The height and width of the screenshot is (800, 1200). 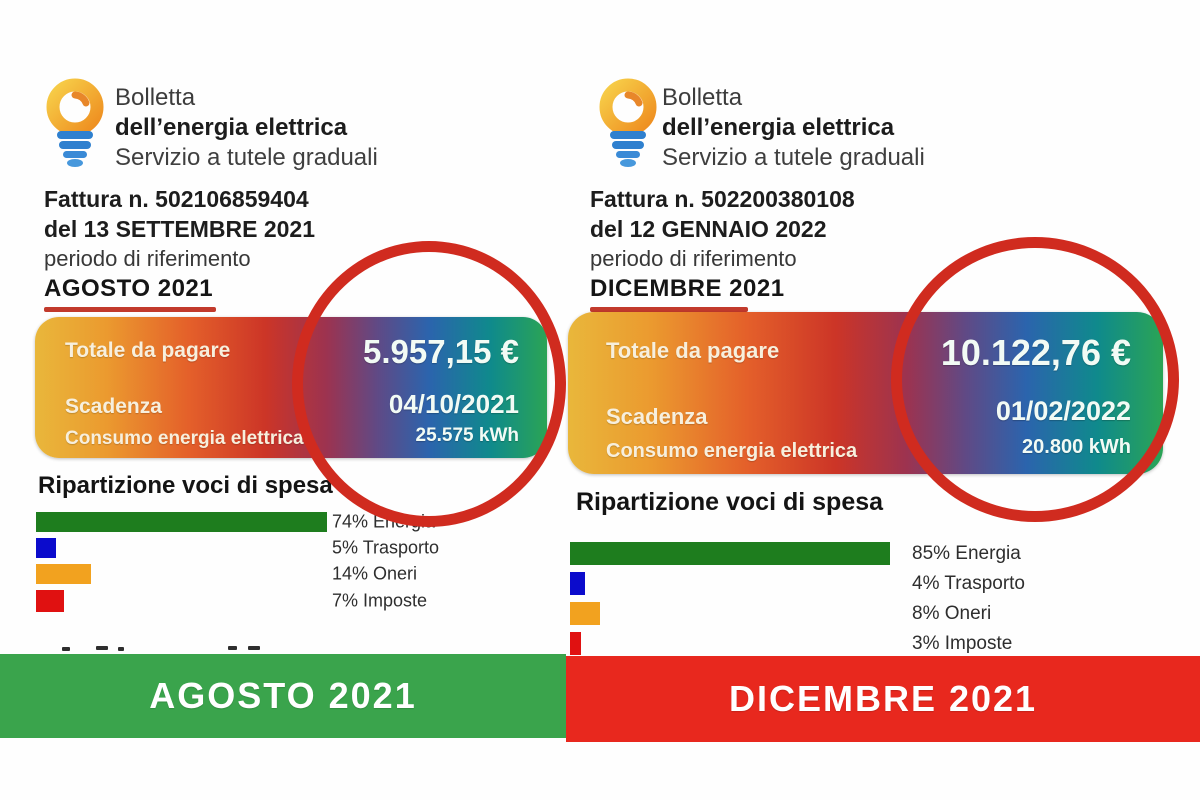 What do you see at coordinates (231, 601) in the screenshot?
I see `breakdown-row: 7% Imposte` at bounding box center [231, 601].